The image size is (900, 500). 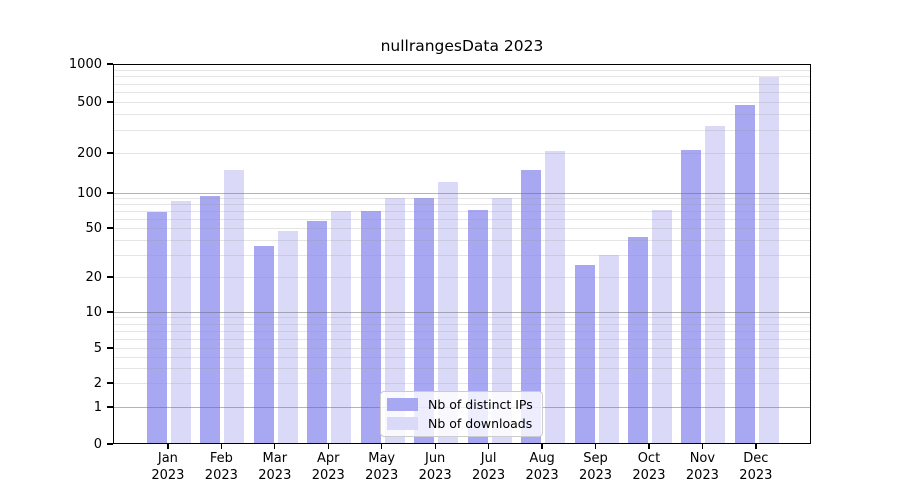 What do you see at coordinates (756, 458) in the screenshot?
I see `x-tick-label-line: Dec` at bounding box center [756, 458].